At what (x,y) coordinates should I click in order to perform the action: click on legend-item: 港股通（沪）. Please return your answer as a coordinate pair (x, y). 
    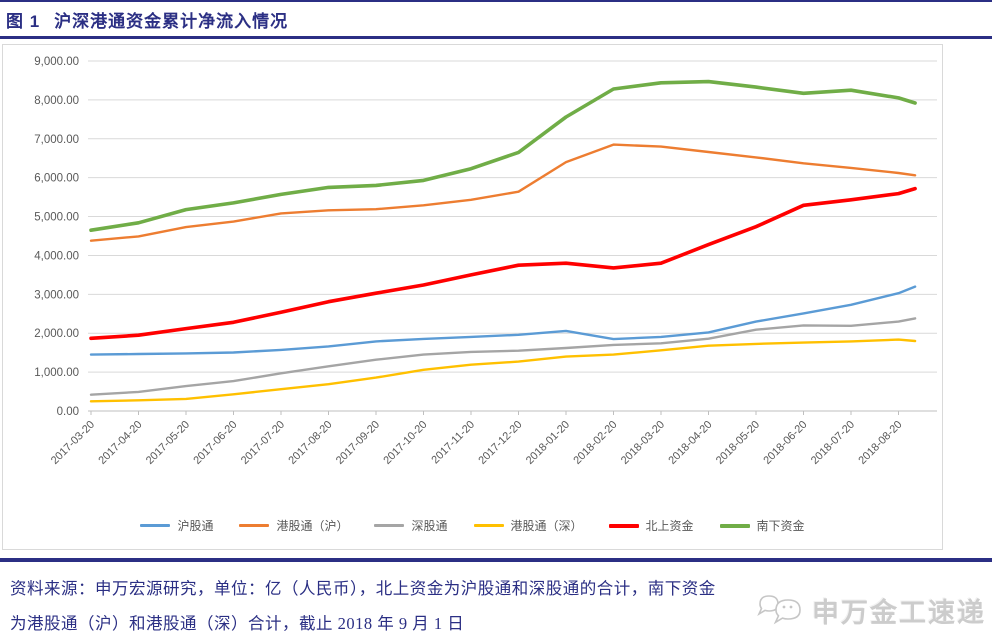
    Looking at the image, I should click on (293, 525).